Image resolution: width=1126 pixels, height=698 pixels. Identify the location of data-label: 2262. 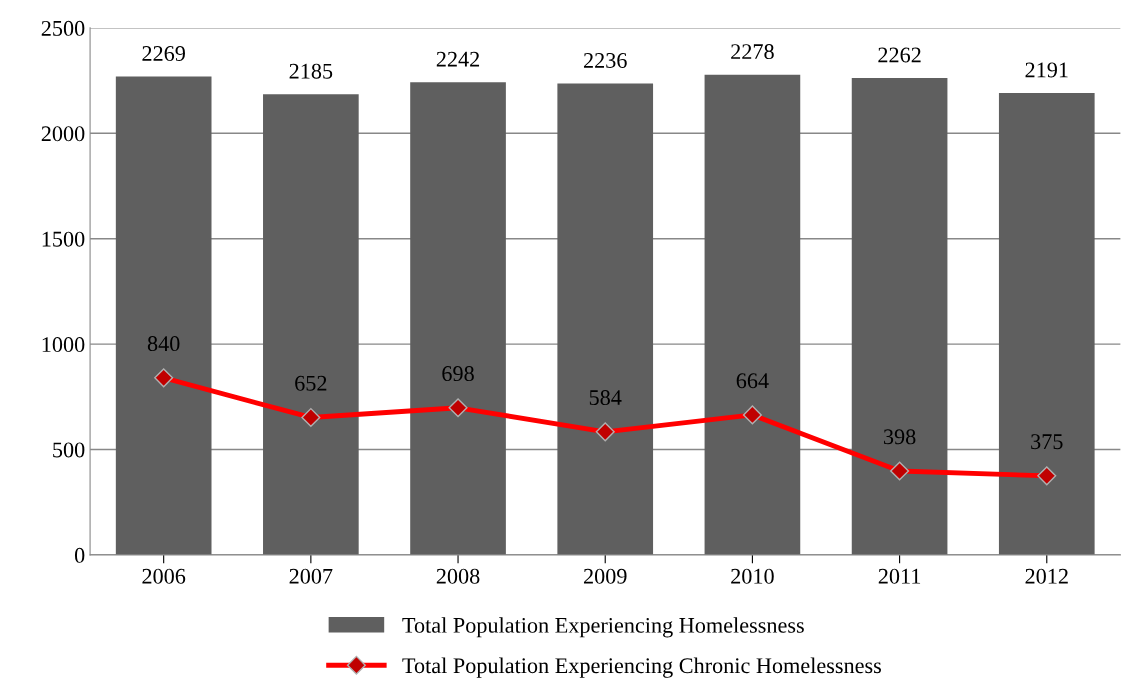
(899, 55).